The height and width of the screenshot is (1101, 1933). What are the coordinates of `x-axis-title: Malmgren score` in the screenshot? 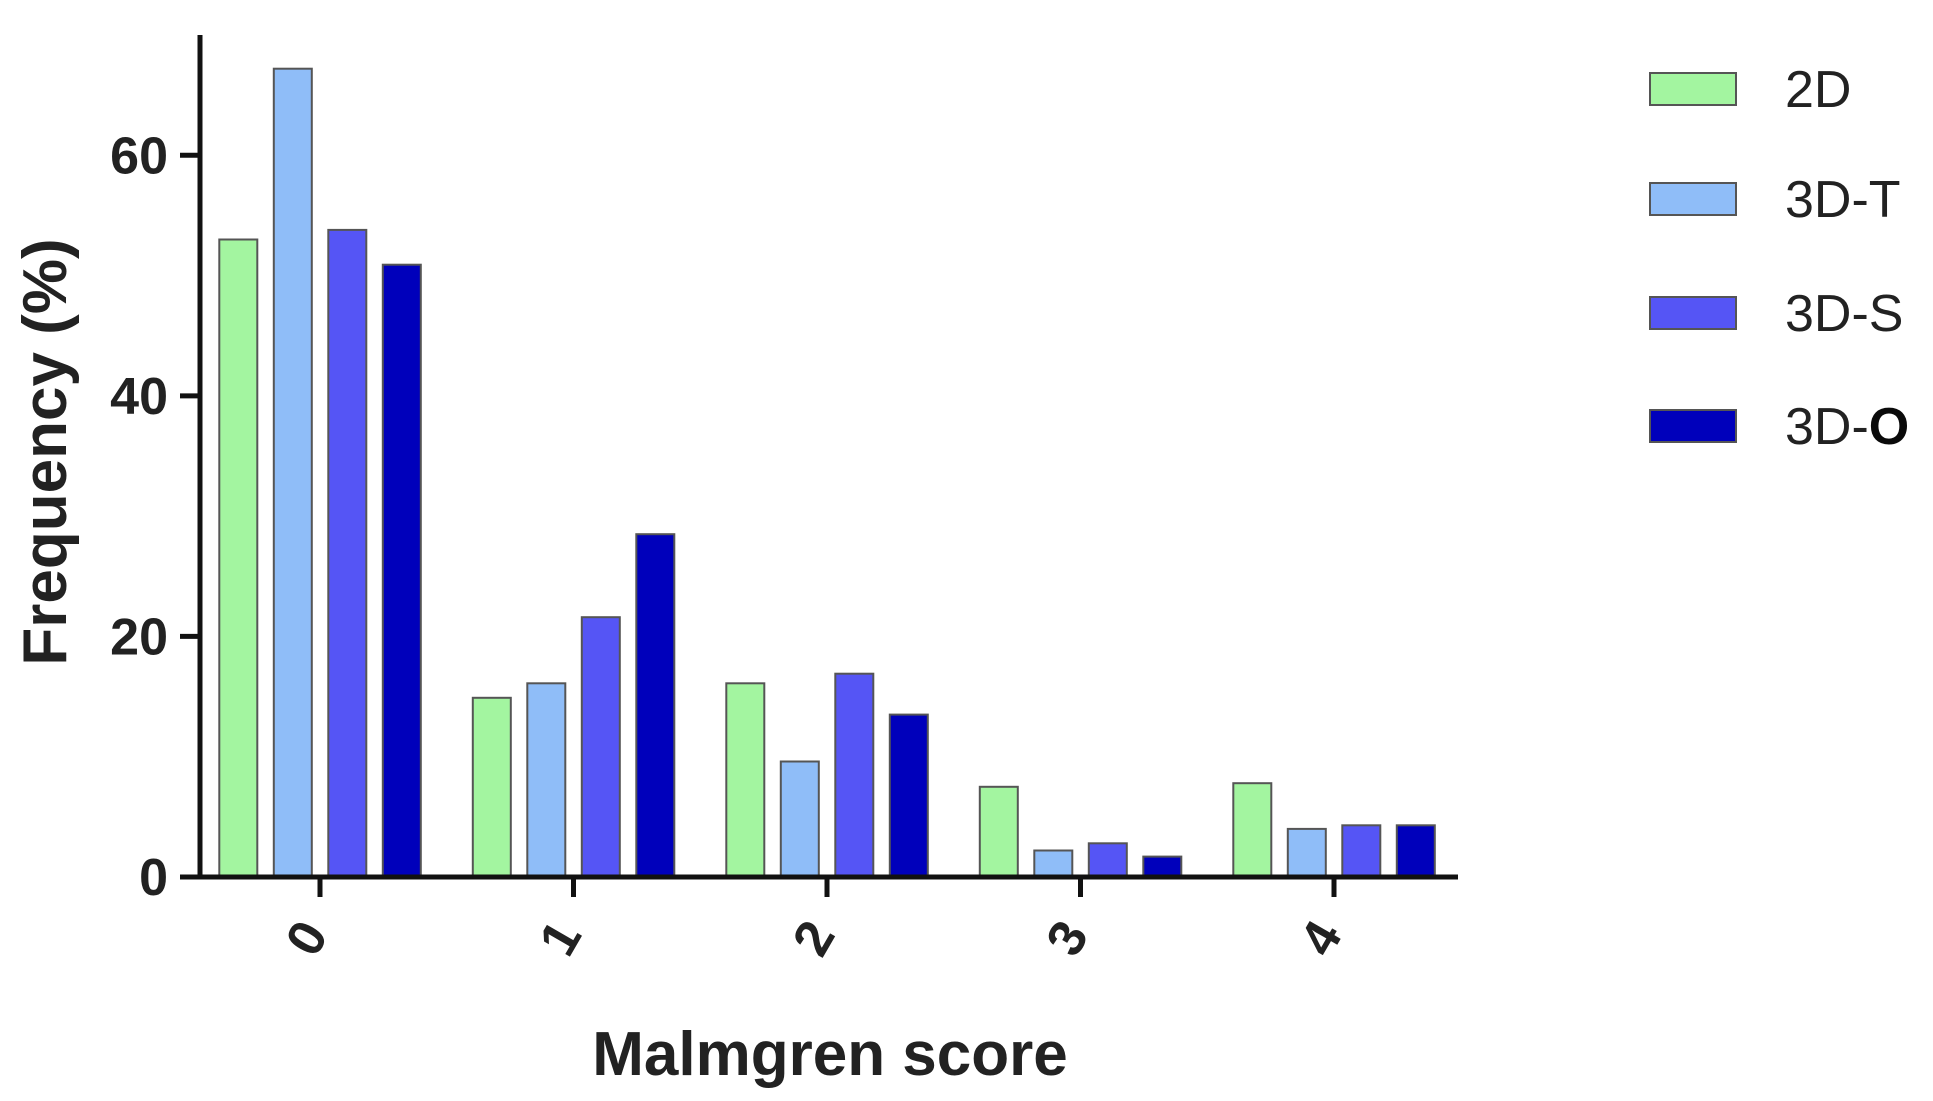 It's located at (830, 1054).